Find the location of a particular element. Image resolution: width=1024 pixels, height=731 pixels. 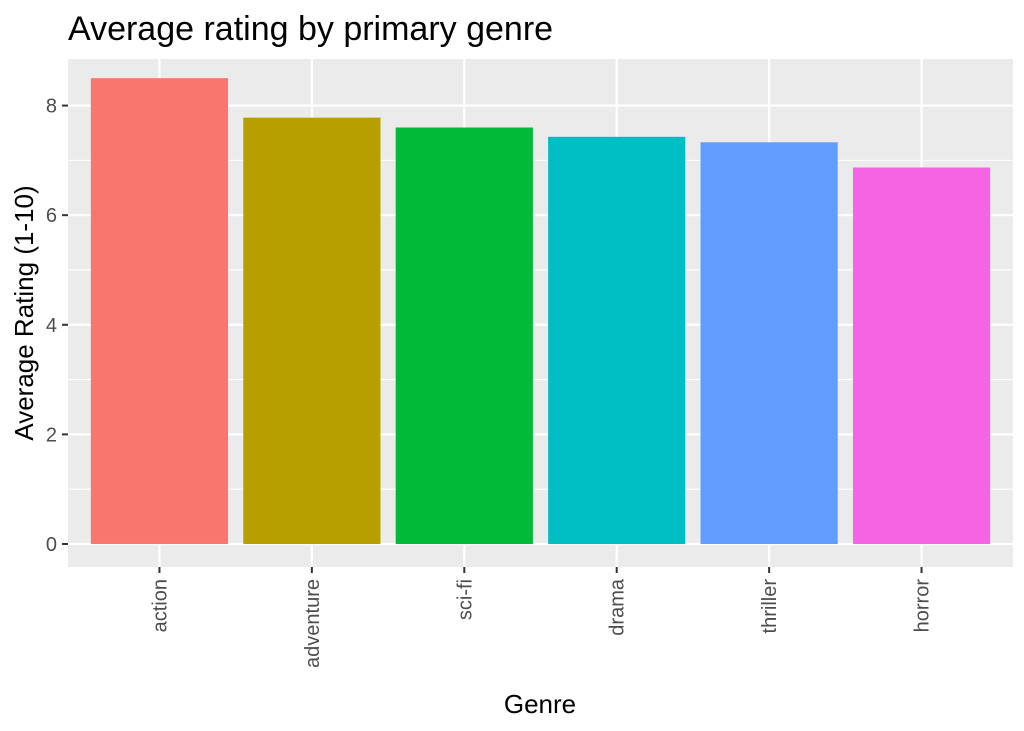

x-axis-title: Genre is located at coordinates (540, 704).